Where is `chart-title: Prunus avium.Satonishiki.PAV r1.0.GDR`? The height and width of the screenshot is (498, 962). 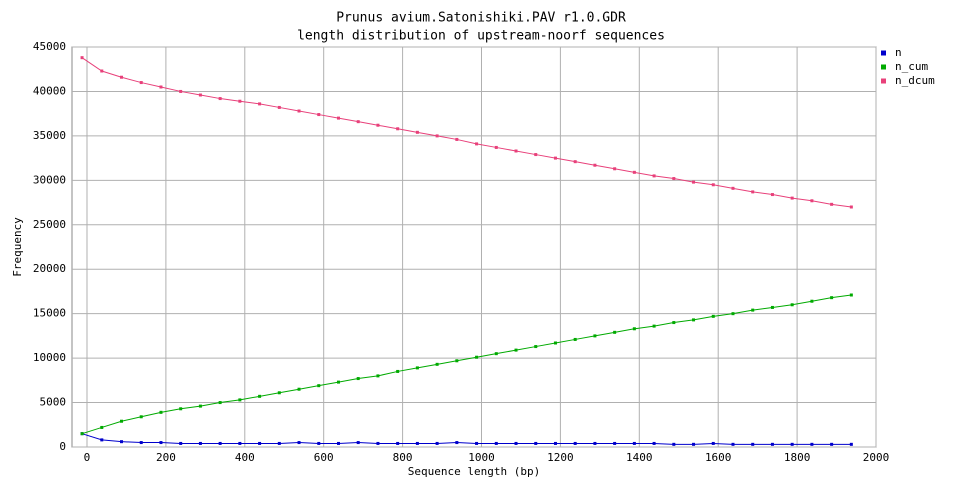
chart-title: Prunus avium.Satonishiki.PAV r1.0.GDR is located at coordinates (481, 18).